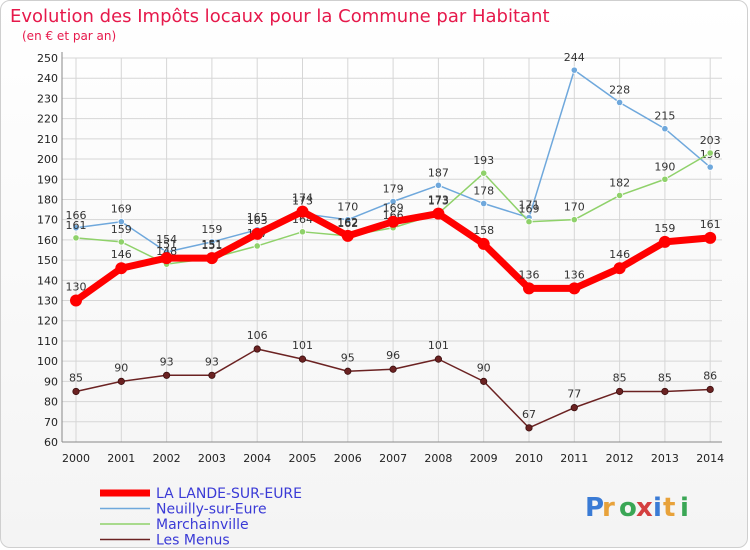 This screenshot has height=550, width=750. Describe the element at coordinates (47, 280) in the screenshot. I see `y-tick-label: 140` at that location.